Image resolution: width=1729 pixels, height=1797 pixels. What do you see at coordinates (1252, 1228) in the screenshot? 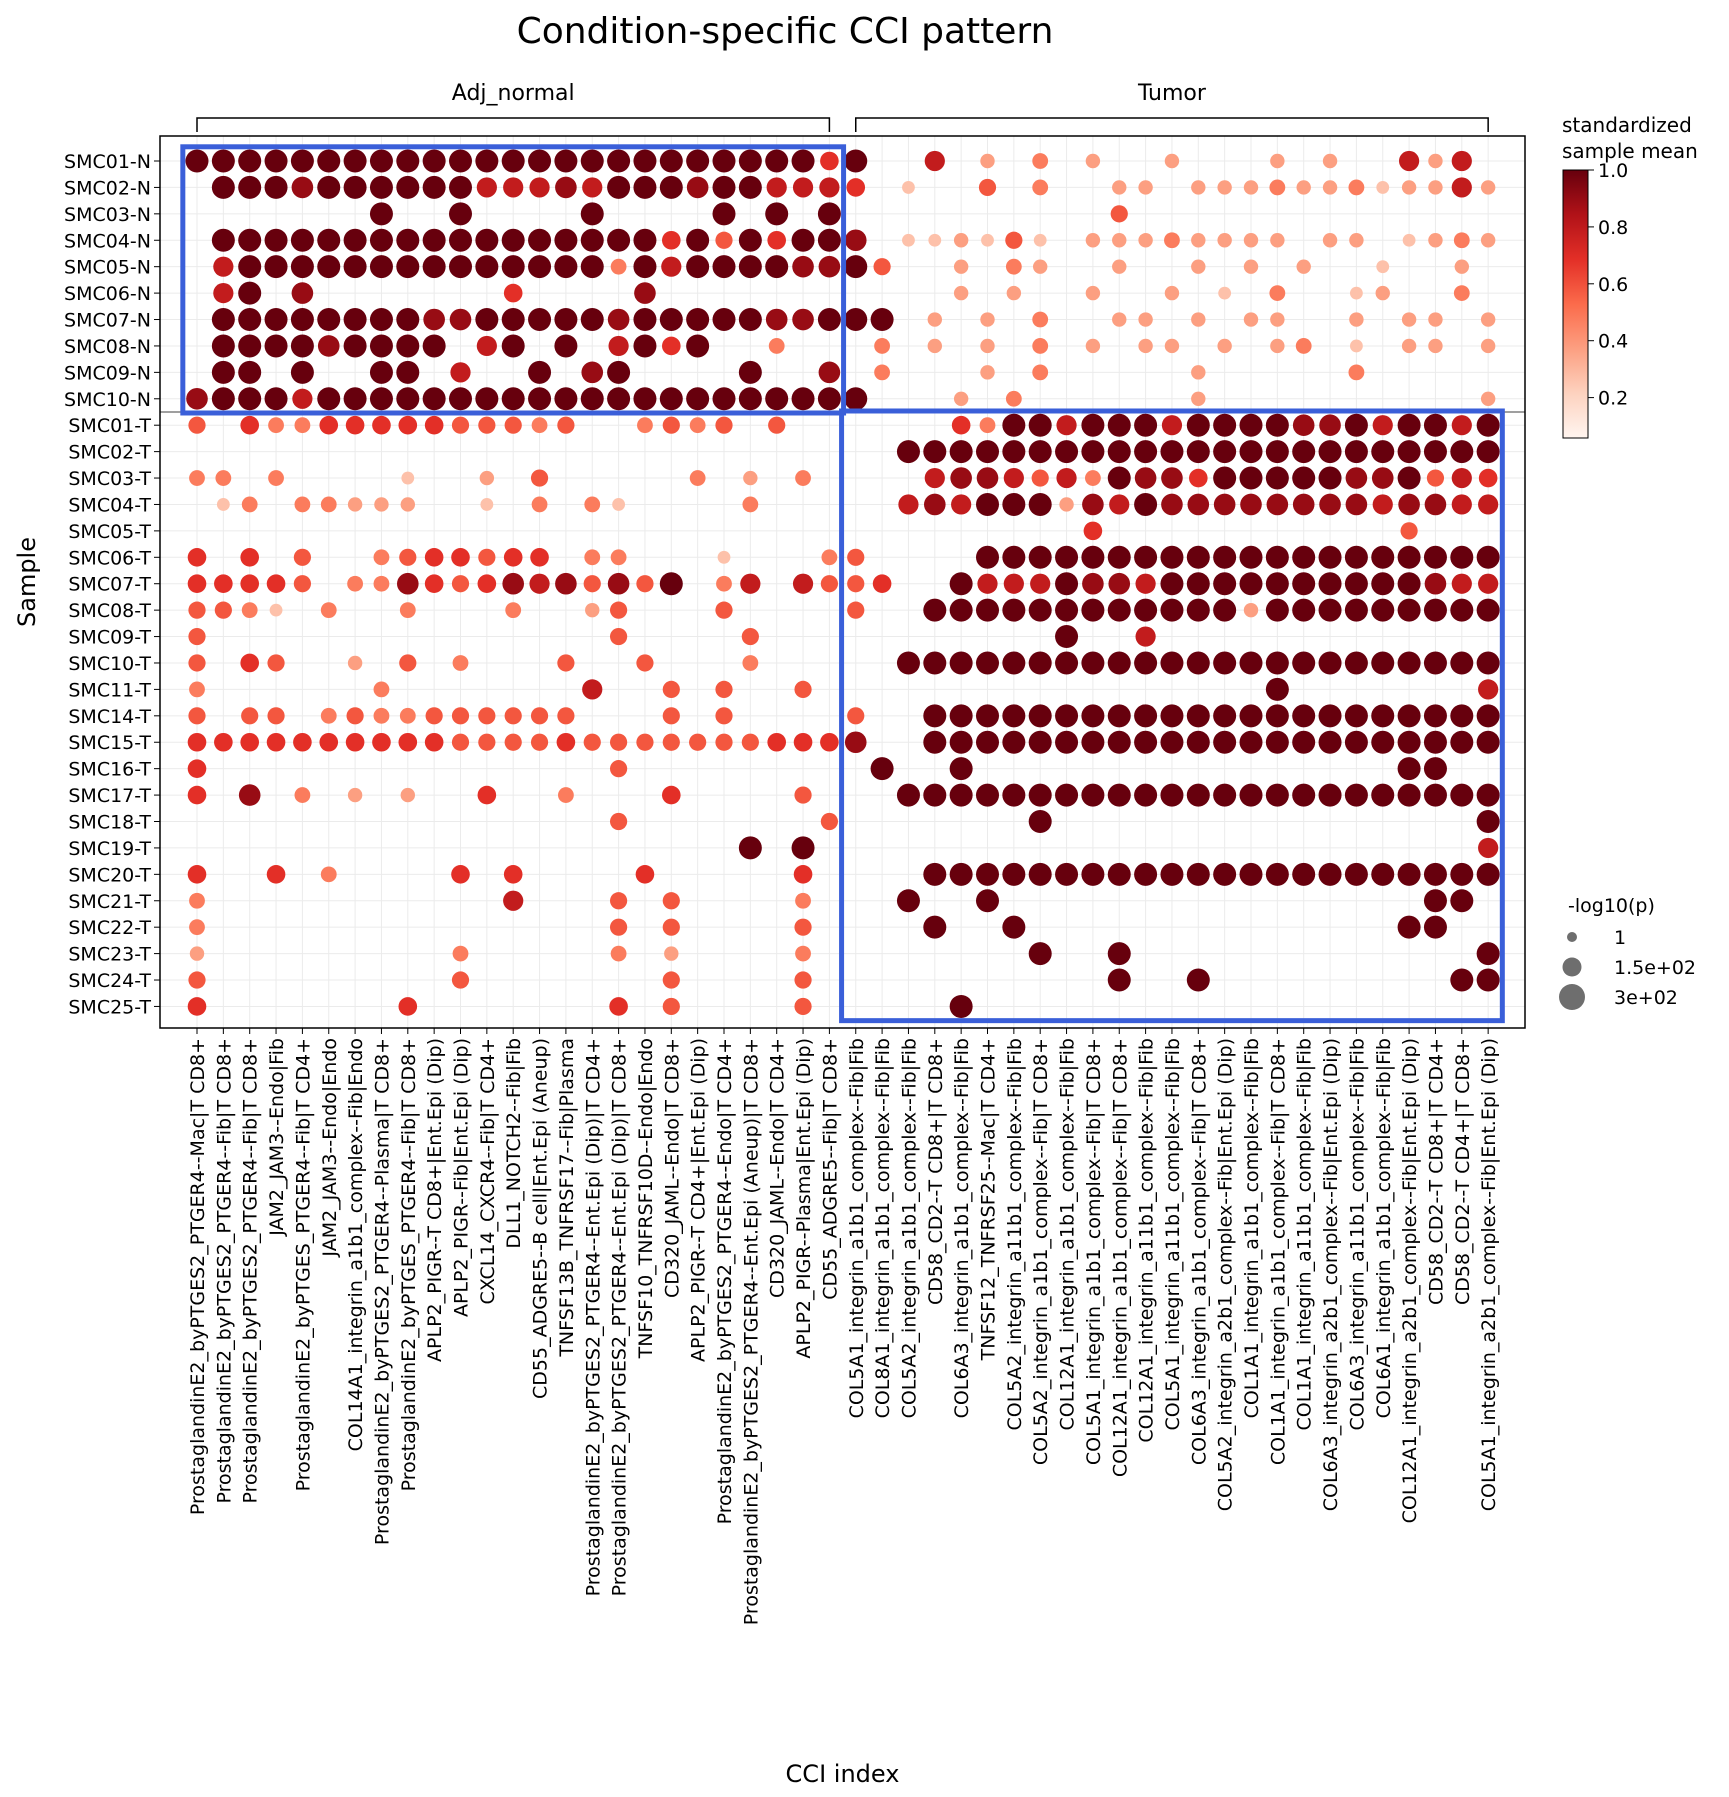
I see `x-tick-label: COL1A1_integrin_a1b1_complex--Fib|Fib` at bounding box center [1252, 1228].